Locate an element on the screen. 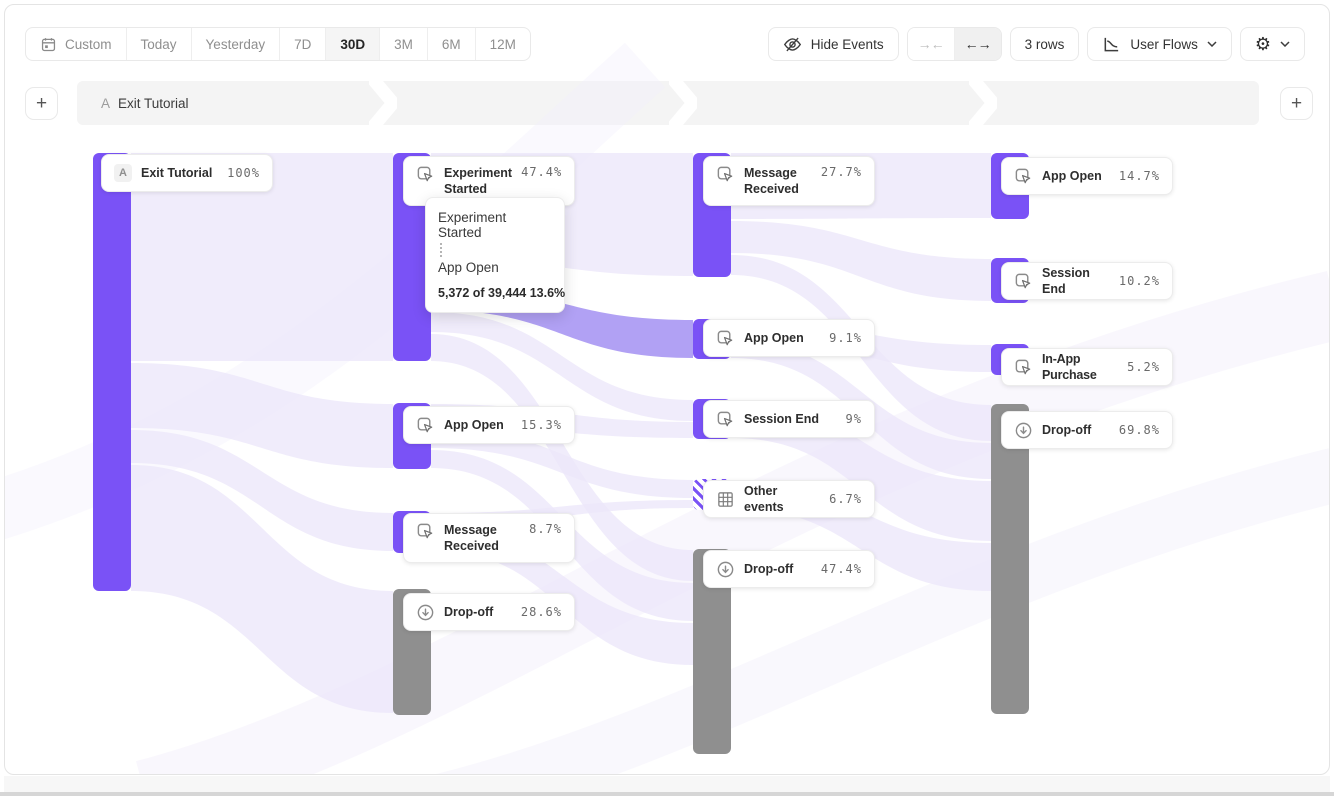 This screenshot has height=796, width=1334. date-range-7d: 7D is located at coordinates (303, 44).